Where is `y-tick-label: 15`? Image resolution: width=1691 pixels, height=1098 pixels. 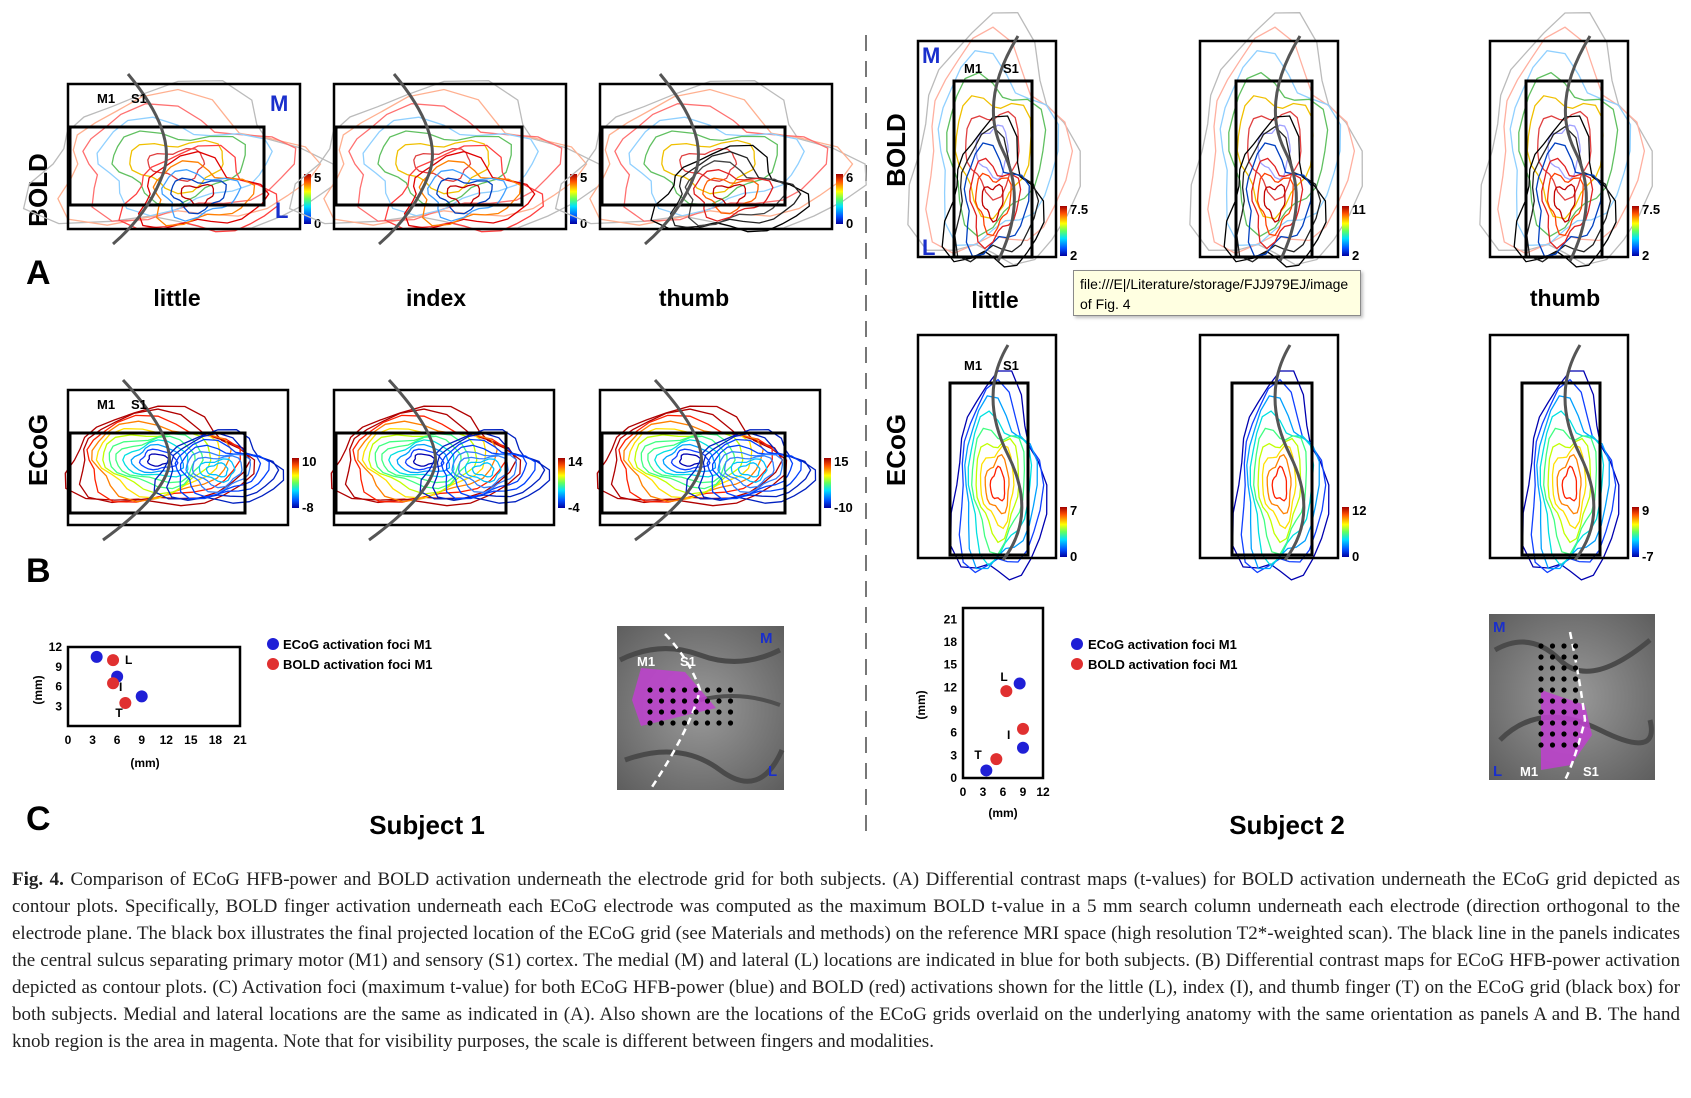
y-tick-label: 15 is located at coordinates (951, 665).